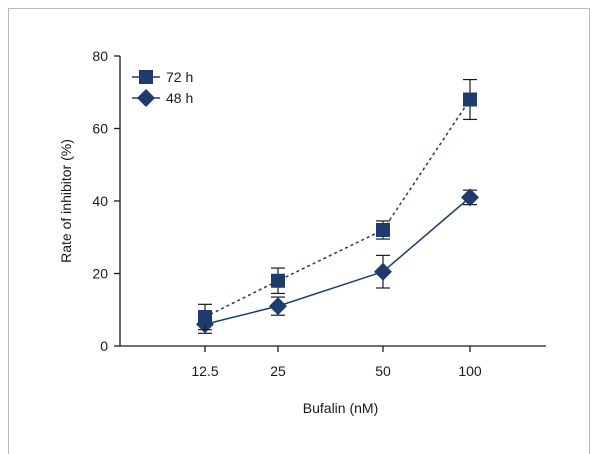 This screenshot has width=599, height=454. What do you see at coordinates (179, 98) in the screenshot?
I see `legend-label: 48 h` at bounding box center [179, 98].